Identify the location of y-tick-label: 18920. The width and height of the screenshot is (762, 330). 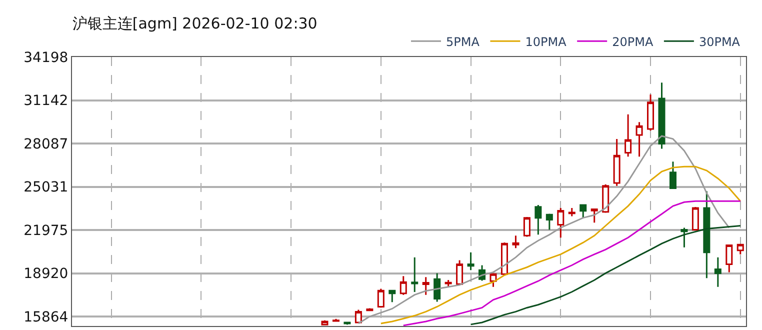
(46, 274).